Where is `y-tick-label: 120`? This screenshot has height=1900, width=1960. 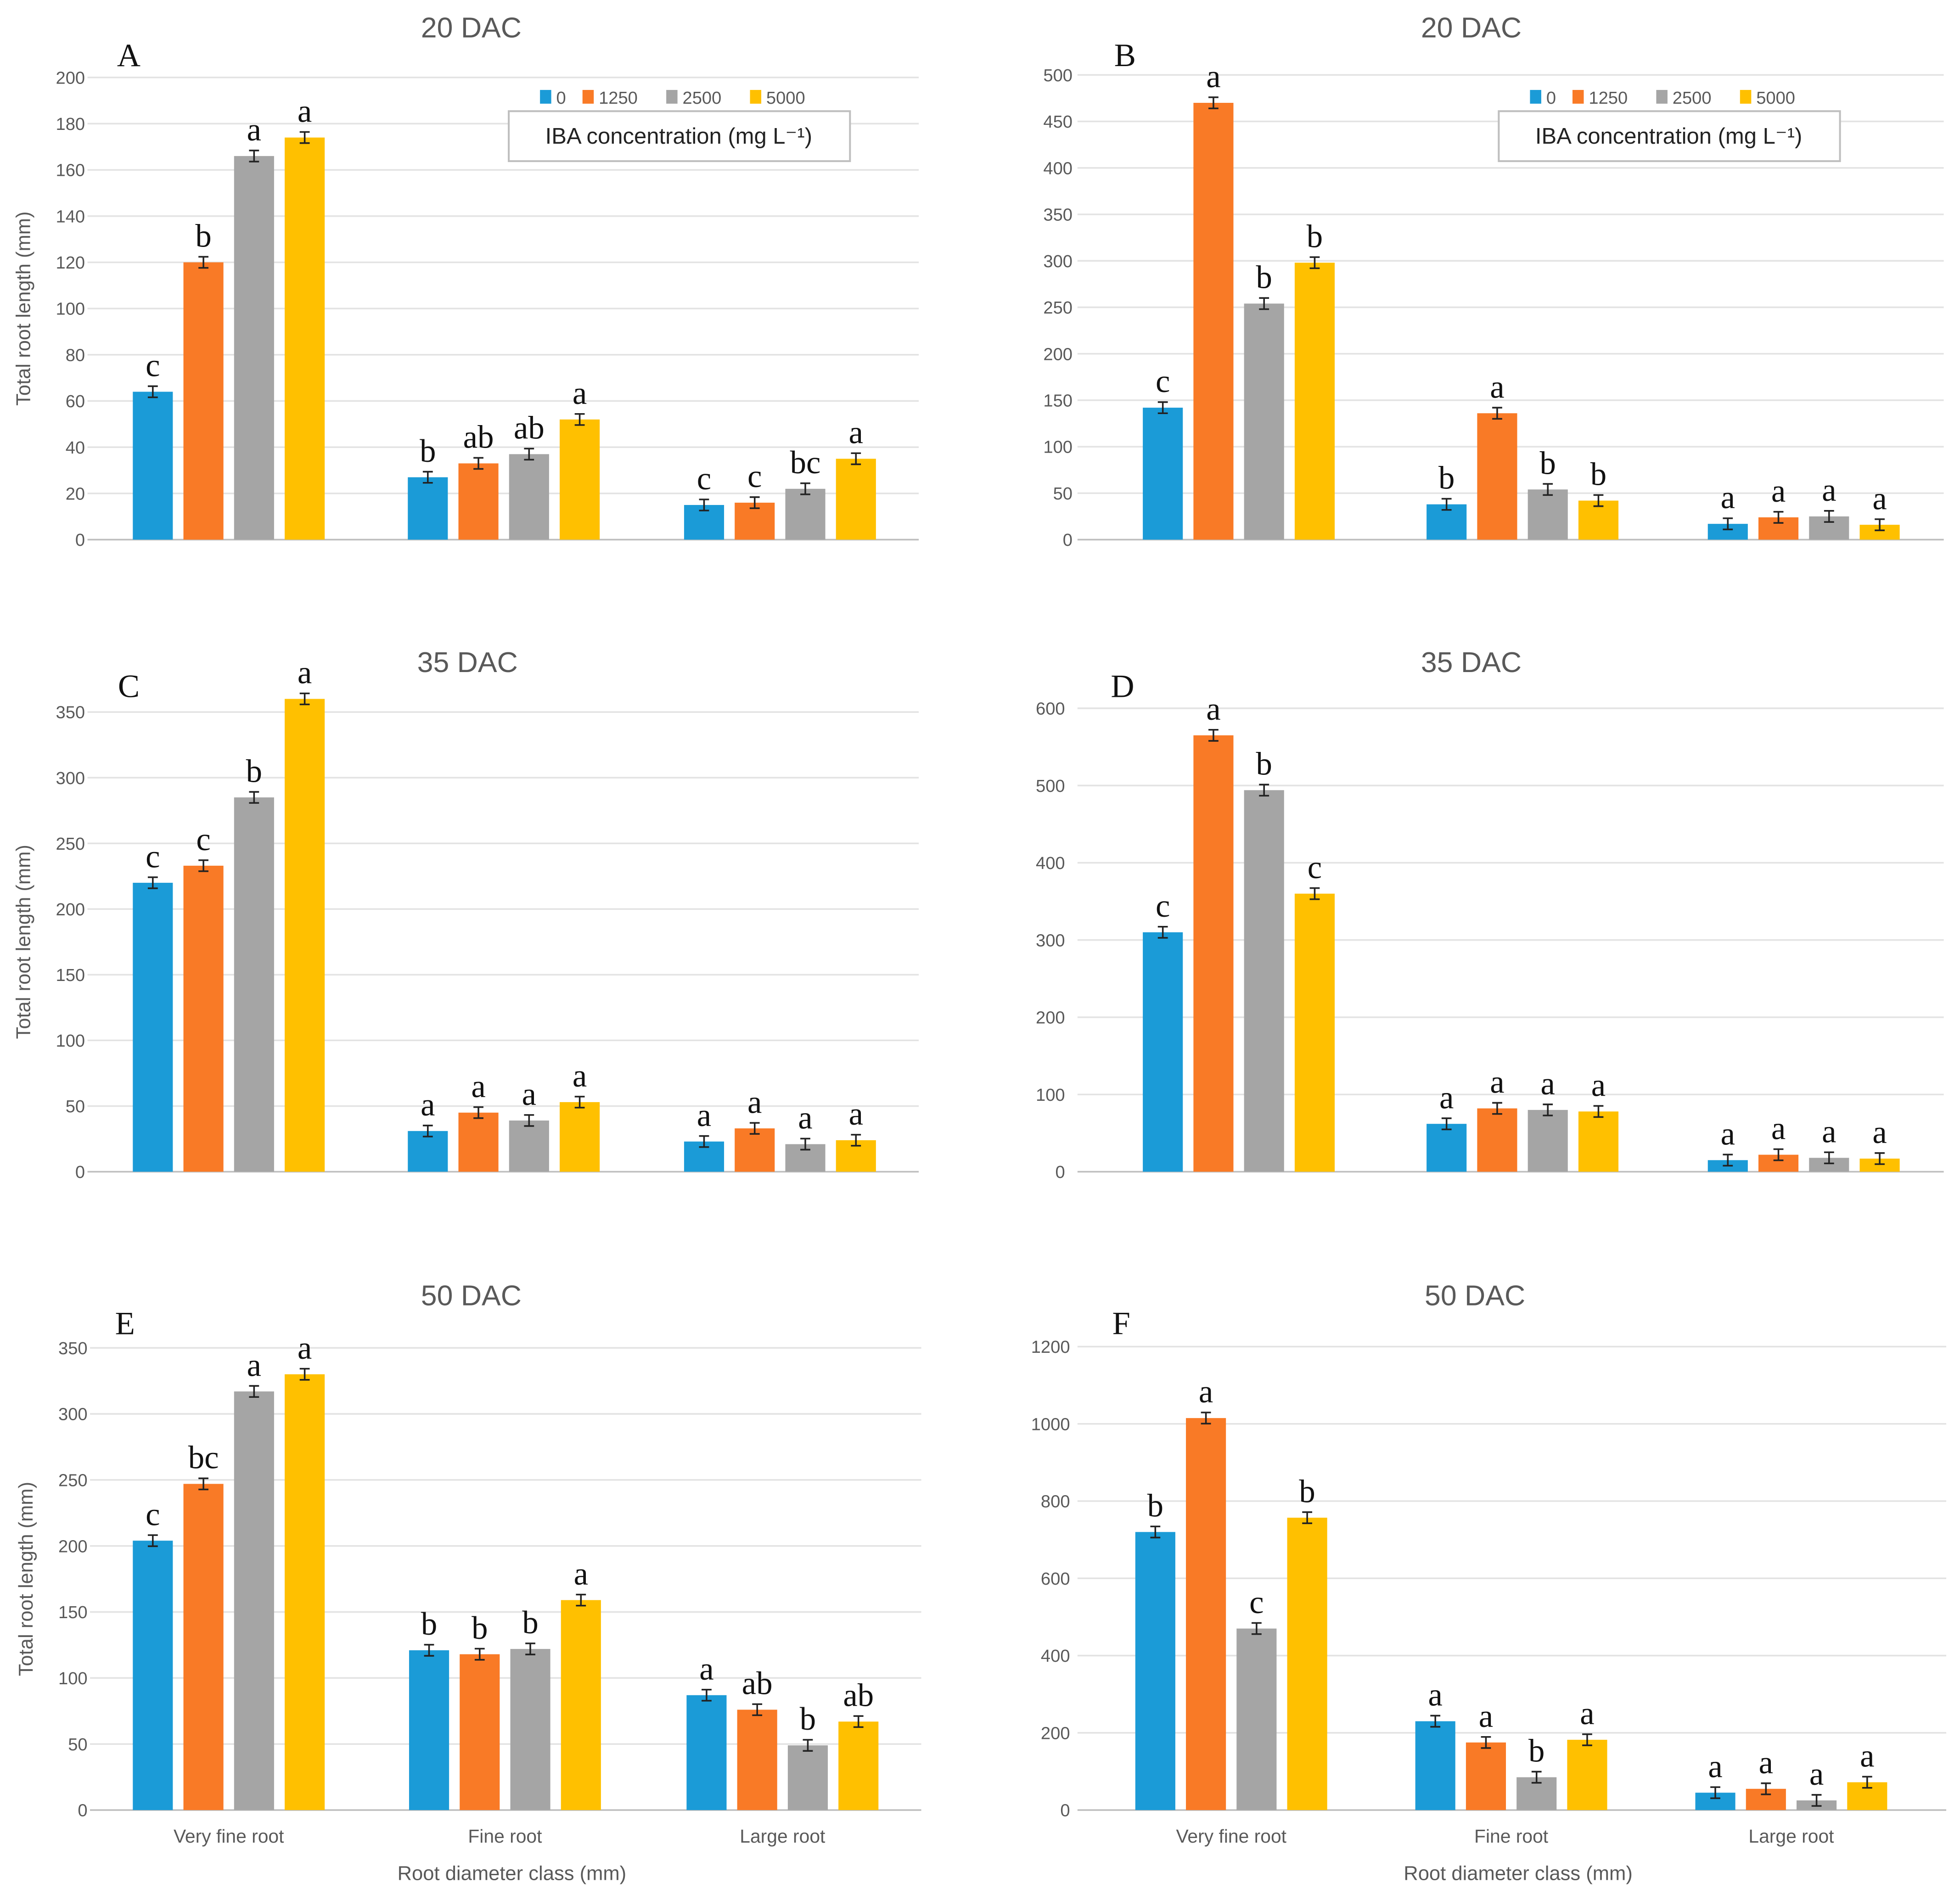
y-tick-label: 120 is located at coordinates (70, 263).